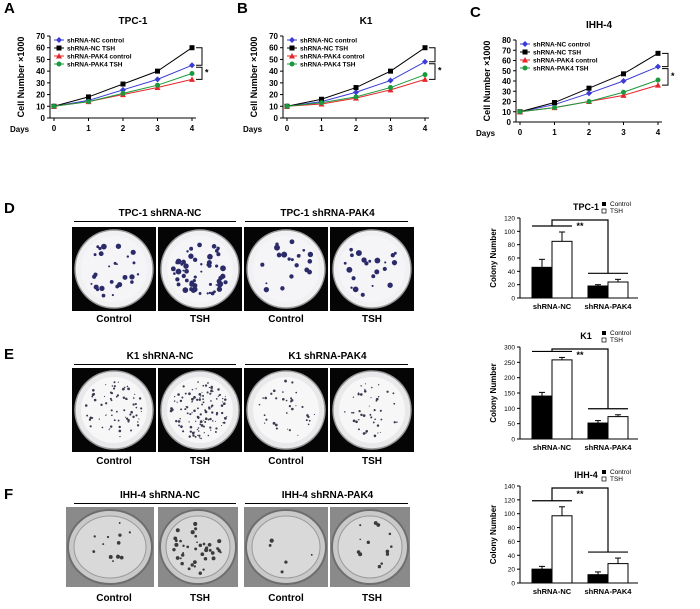  Describe the element at coordinates (327, 213) in the screenshot. I see `plate-group-label-pak4: TPC-1 shRNA-PAK4` at that location.